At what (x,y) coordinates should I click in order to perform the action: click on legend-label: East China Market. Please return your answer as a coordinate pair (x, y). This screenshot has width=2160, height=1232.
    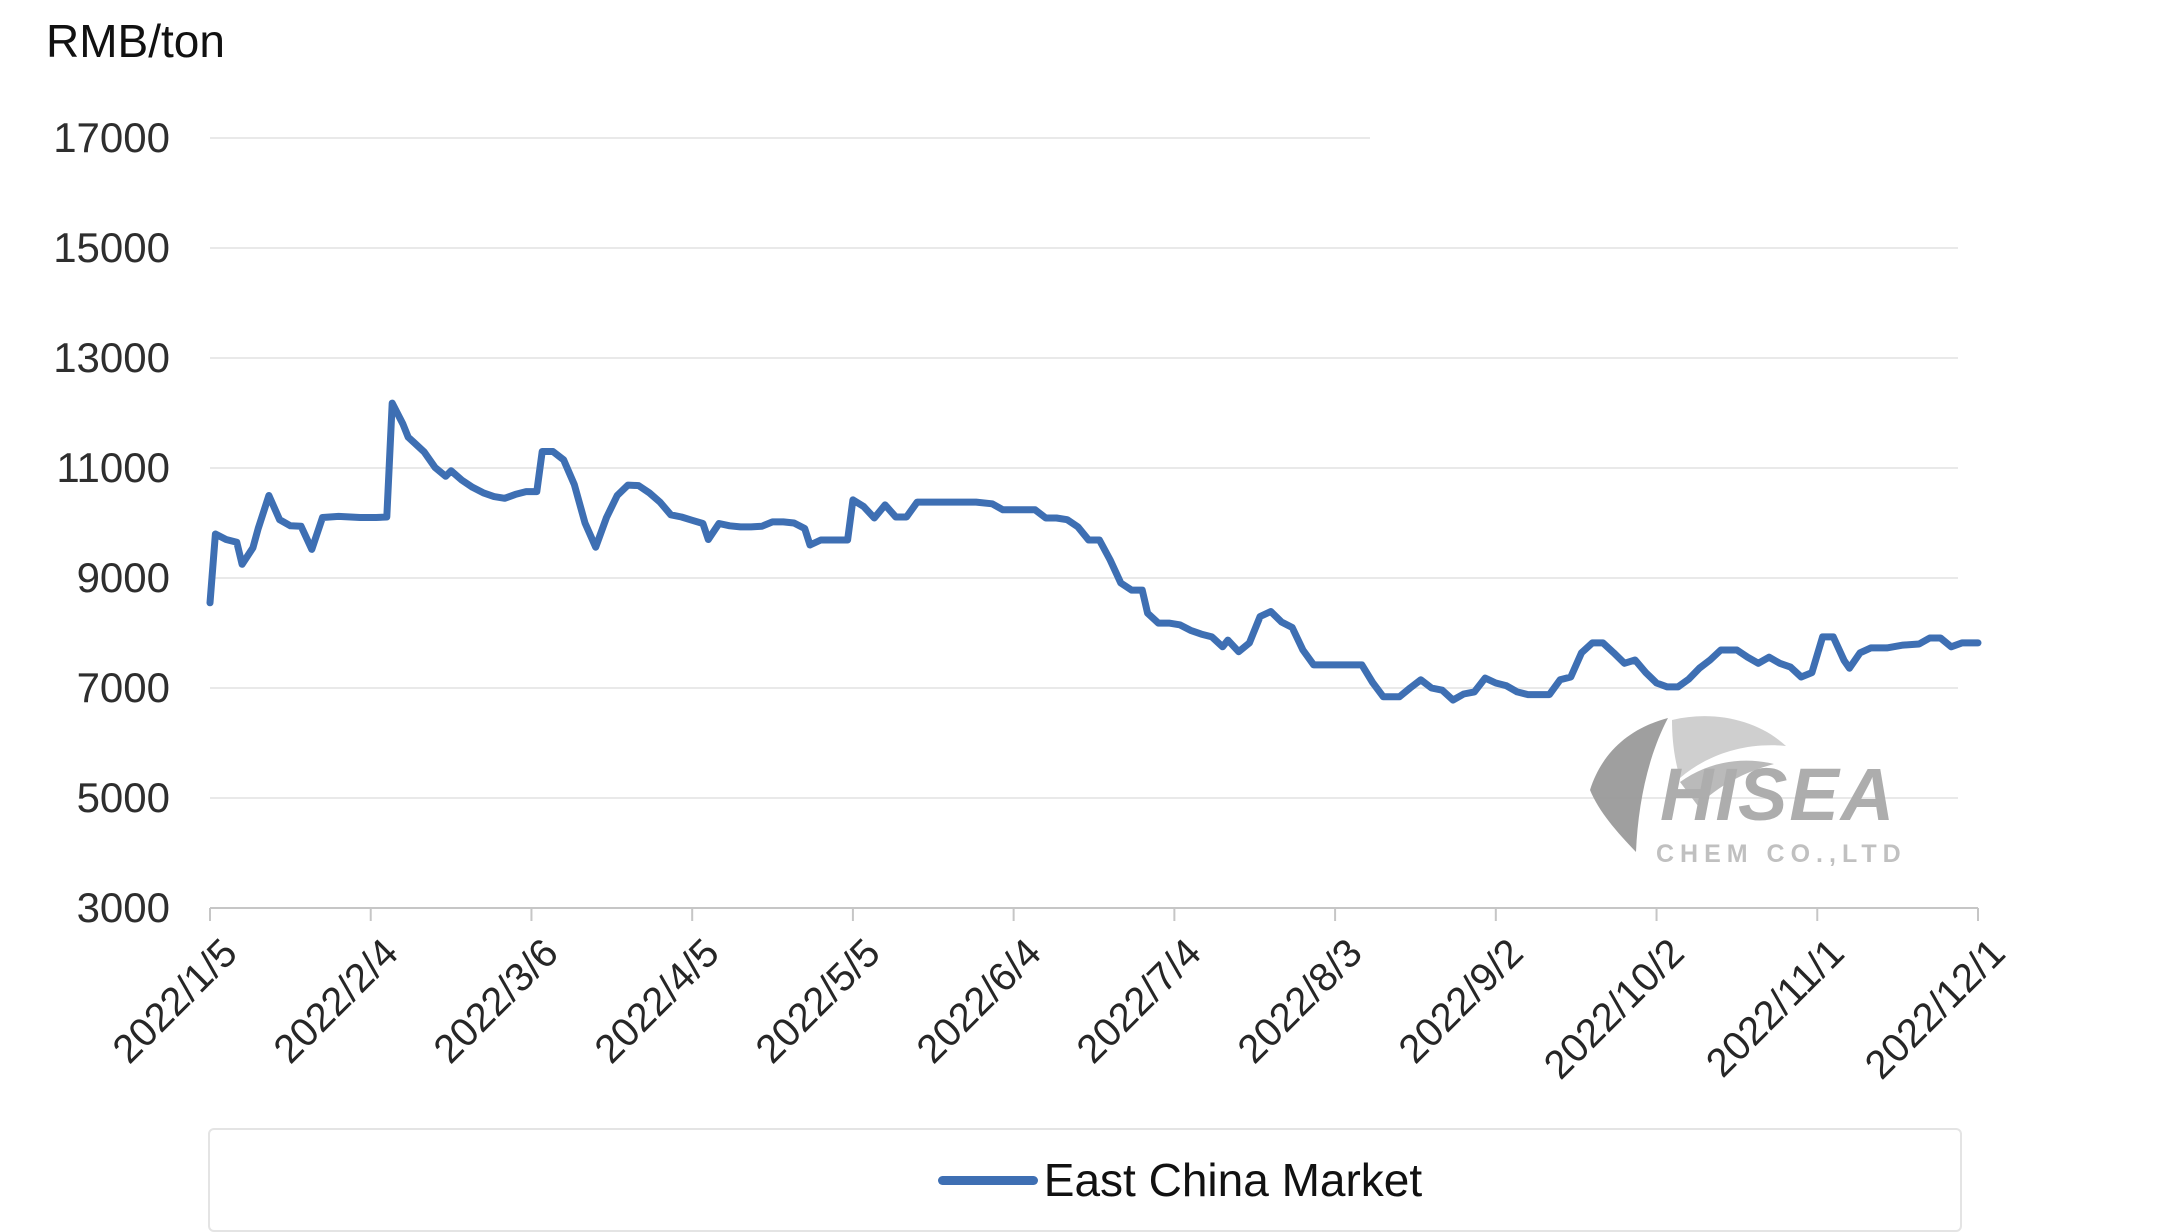
    Looking at the image, I should click on (1233, 1180).